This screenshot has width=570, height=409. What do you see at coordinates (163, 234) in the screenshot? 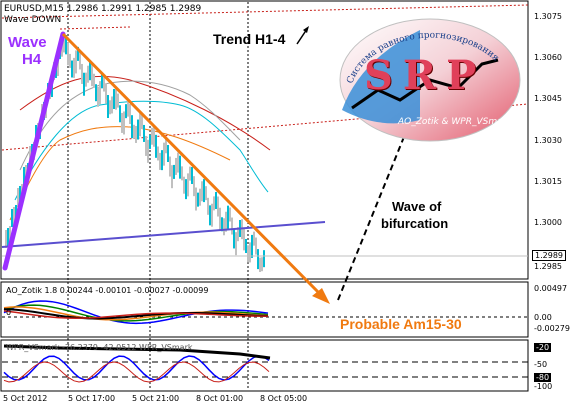
I see `trendline-purple` at bounding box center [163, 234].